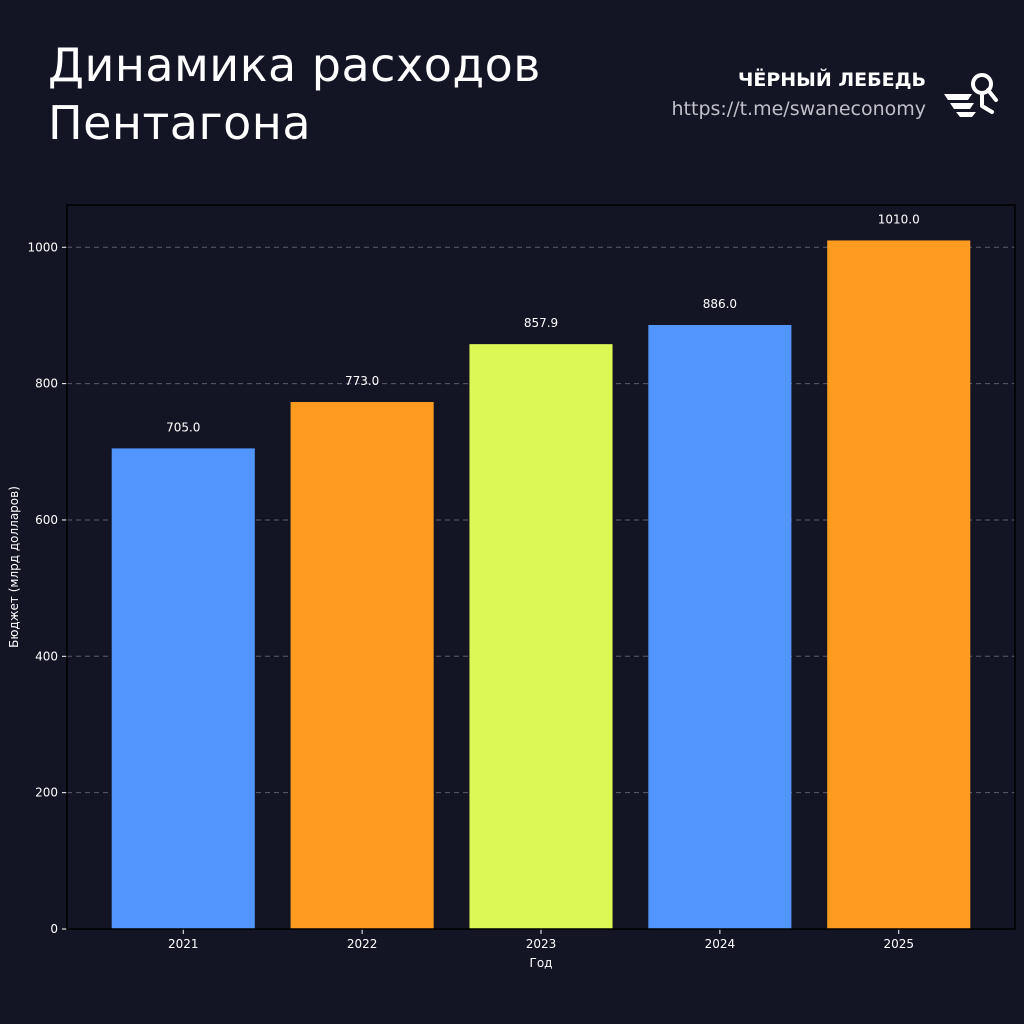  What do you see at coordinates (46, 656) in the screenshot?
I see `y-tick-label: 400` at bounding box center [46, 656].